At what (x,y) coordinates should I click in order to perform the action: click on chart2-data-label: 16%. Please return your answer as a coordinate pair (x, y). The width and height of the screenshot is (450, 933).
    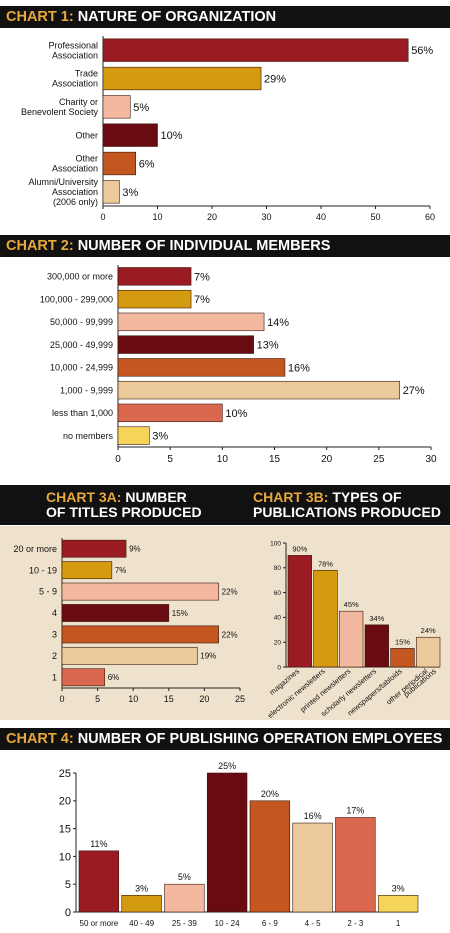
    Looking at the image, I should click on (299, 368).